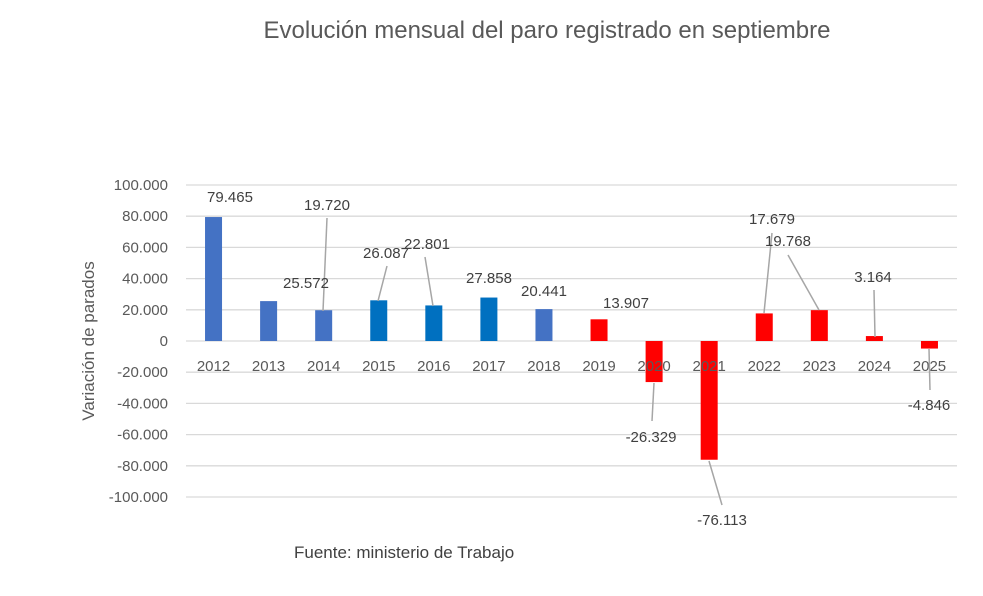 This screenshot has width=983, height=596. What do you see at coordinates (772, 219) in the screenshot?
I see `data-label: 17.679` at bounding box center [772, 219].